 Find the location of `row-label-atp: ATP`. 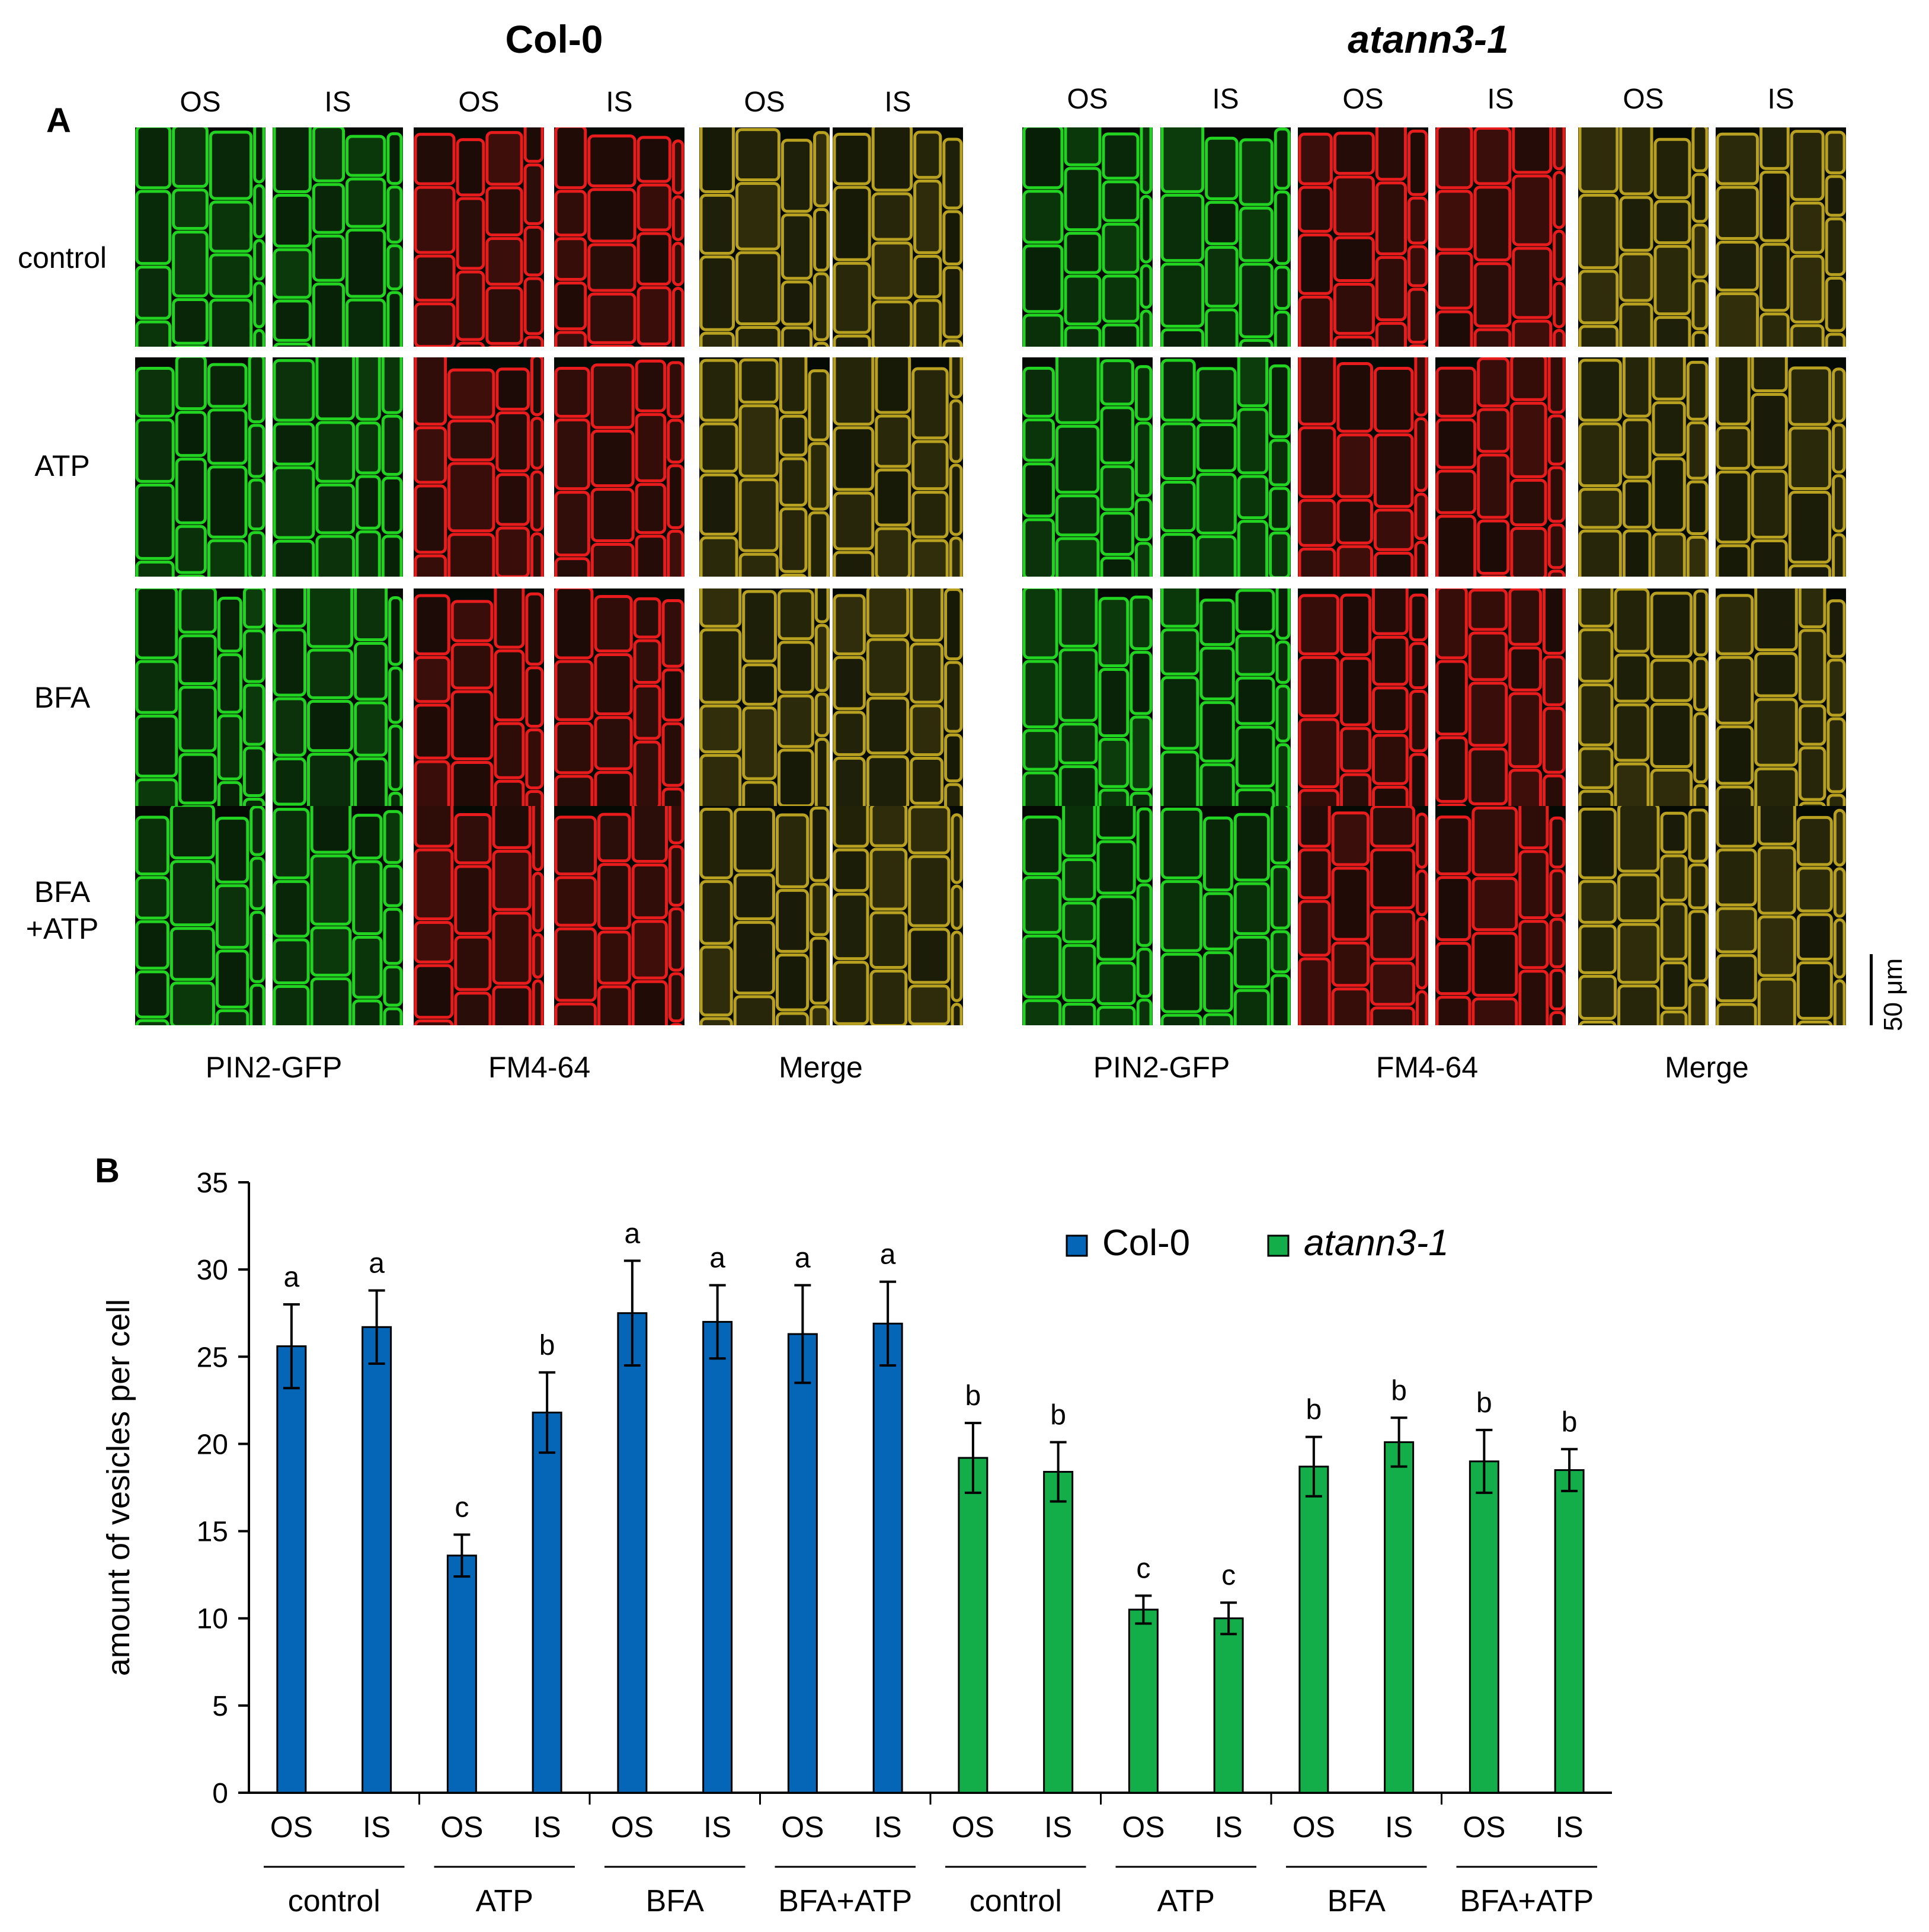

row-label-atp: ATP is located at coordinates (62, 465).